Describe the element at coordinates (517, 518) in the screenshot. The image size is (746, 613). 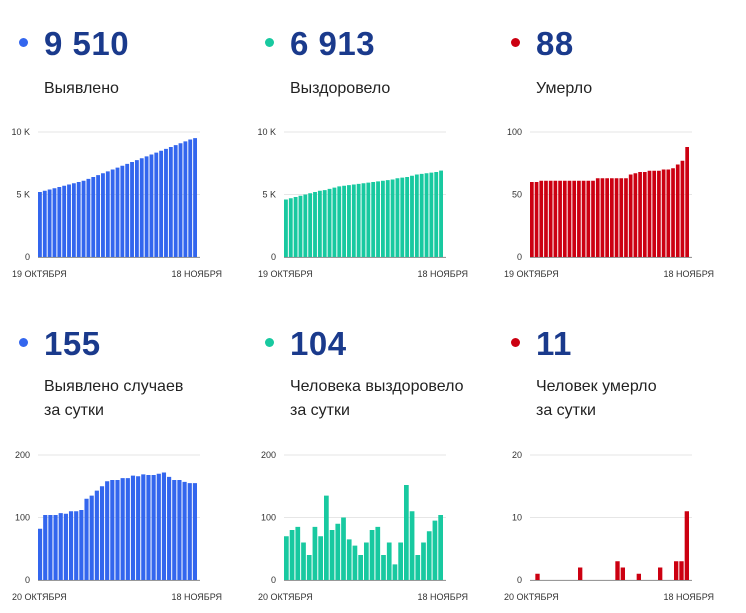
I see `y-tick-label: 10` at that location.